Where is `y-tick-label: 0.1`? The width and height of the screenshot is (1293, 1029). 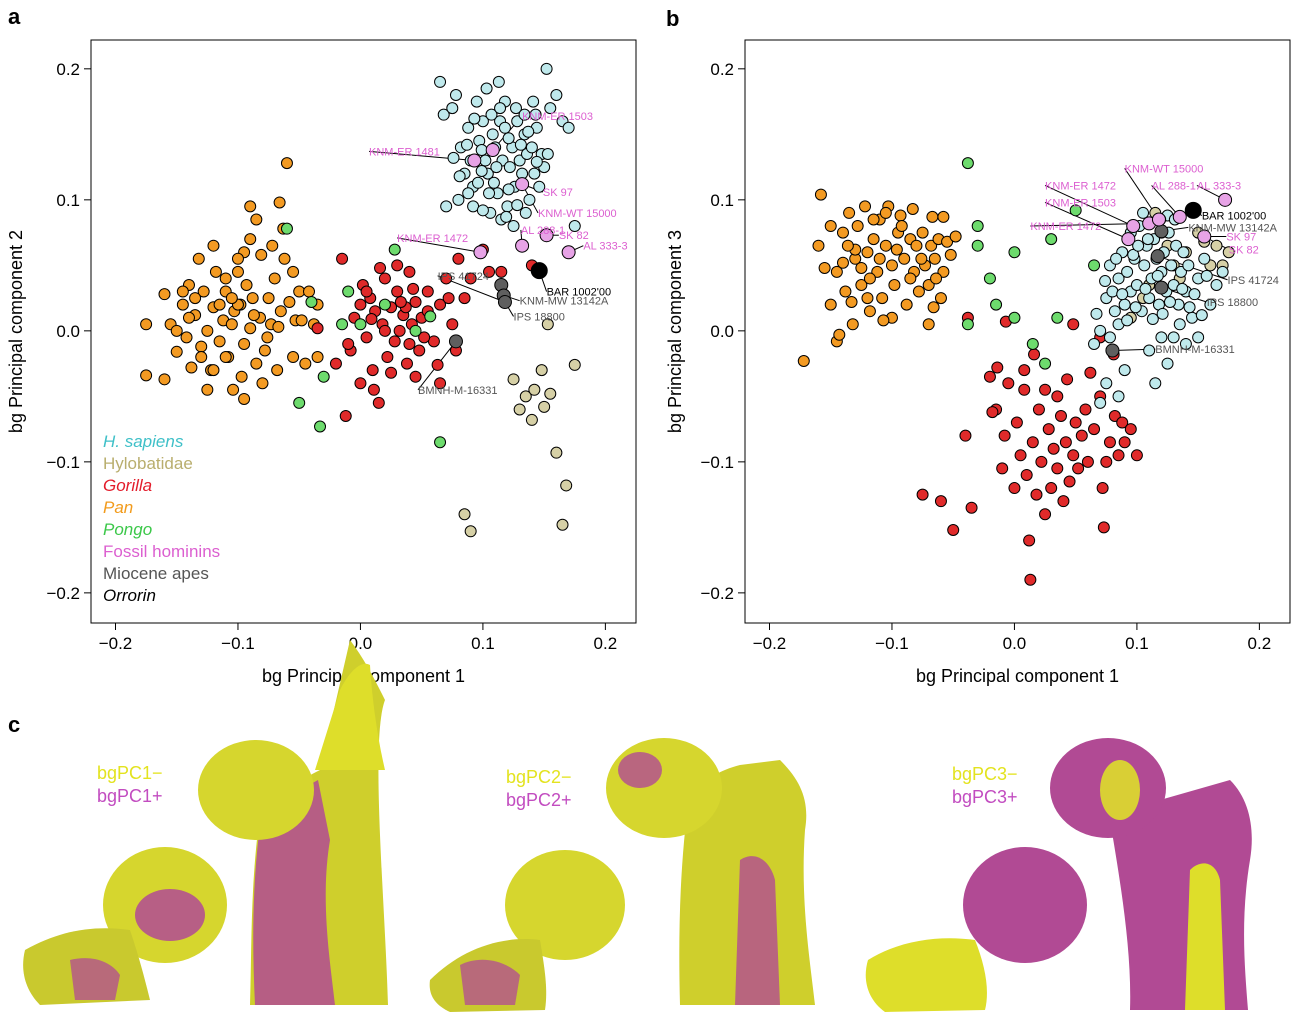 y-tick-label: 0.1 is located at coordinates (68, 200).